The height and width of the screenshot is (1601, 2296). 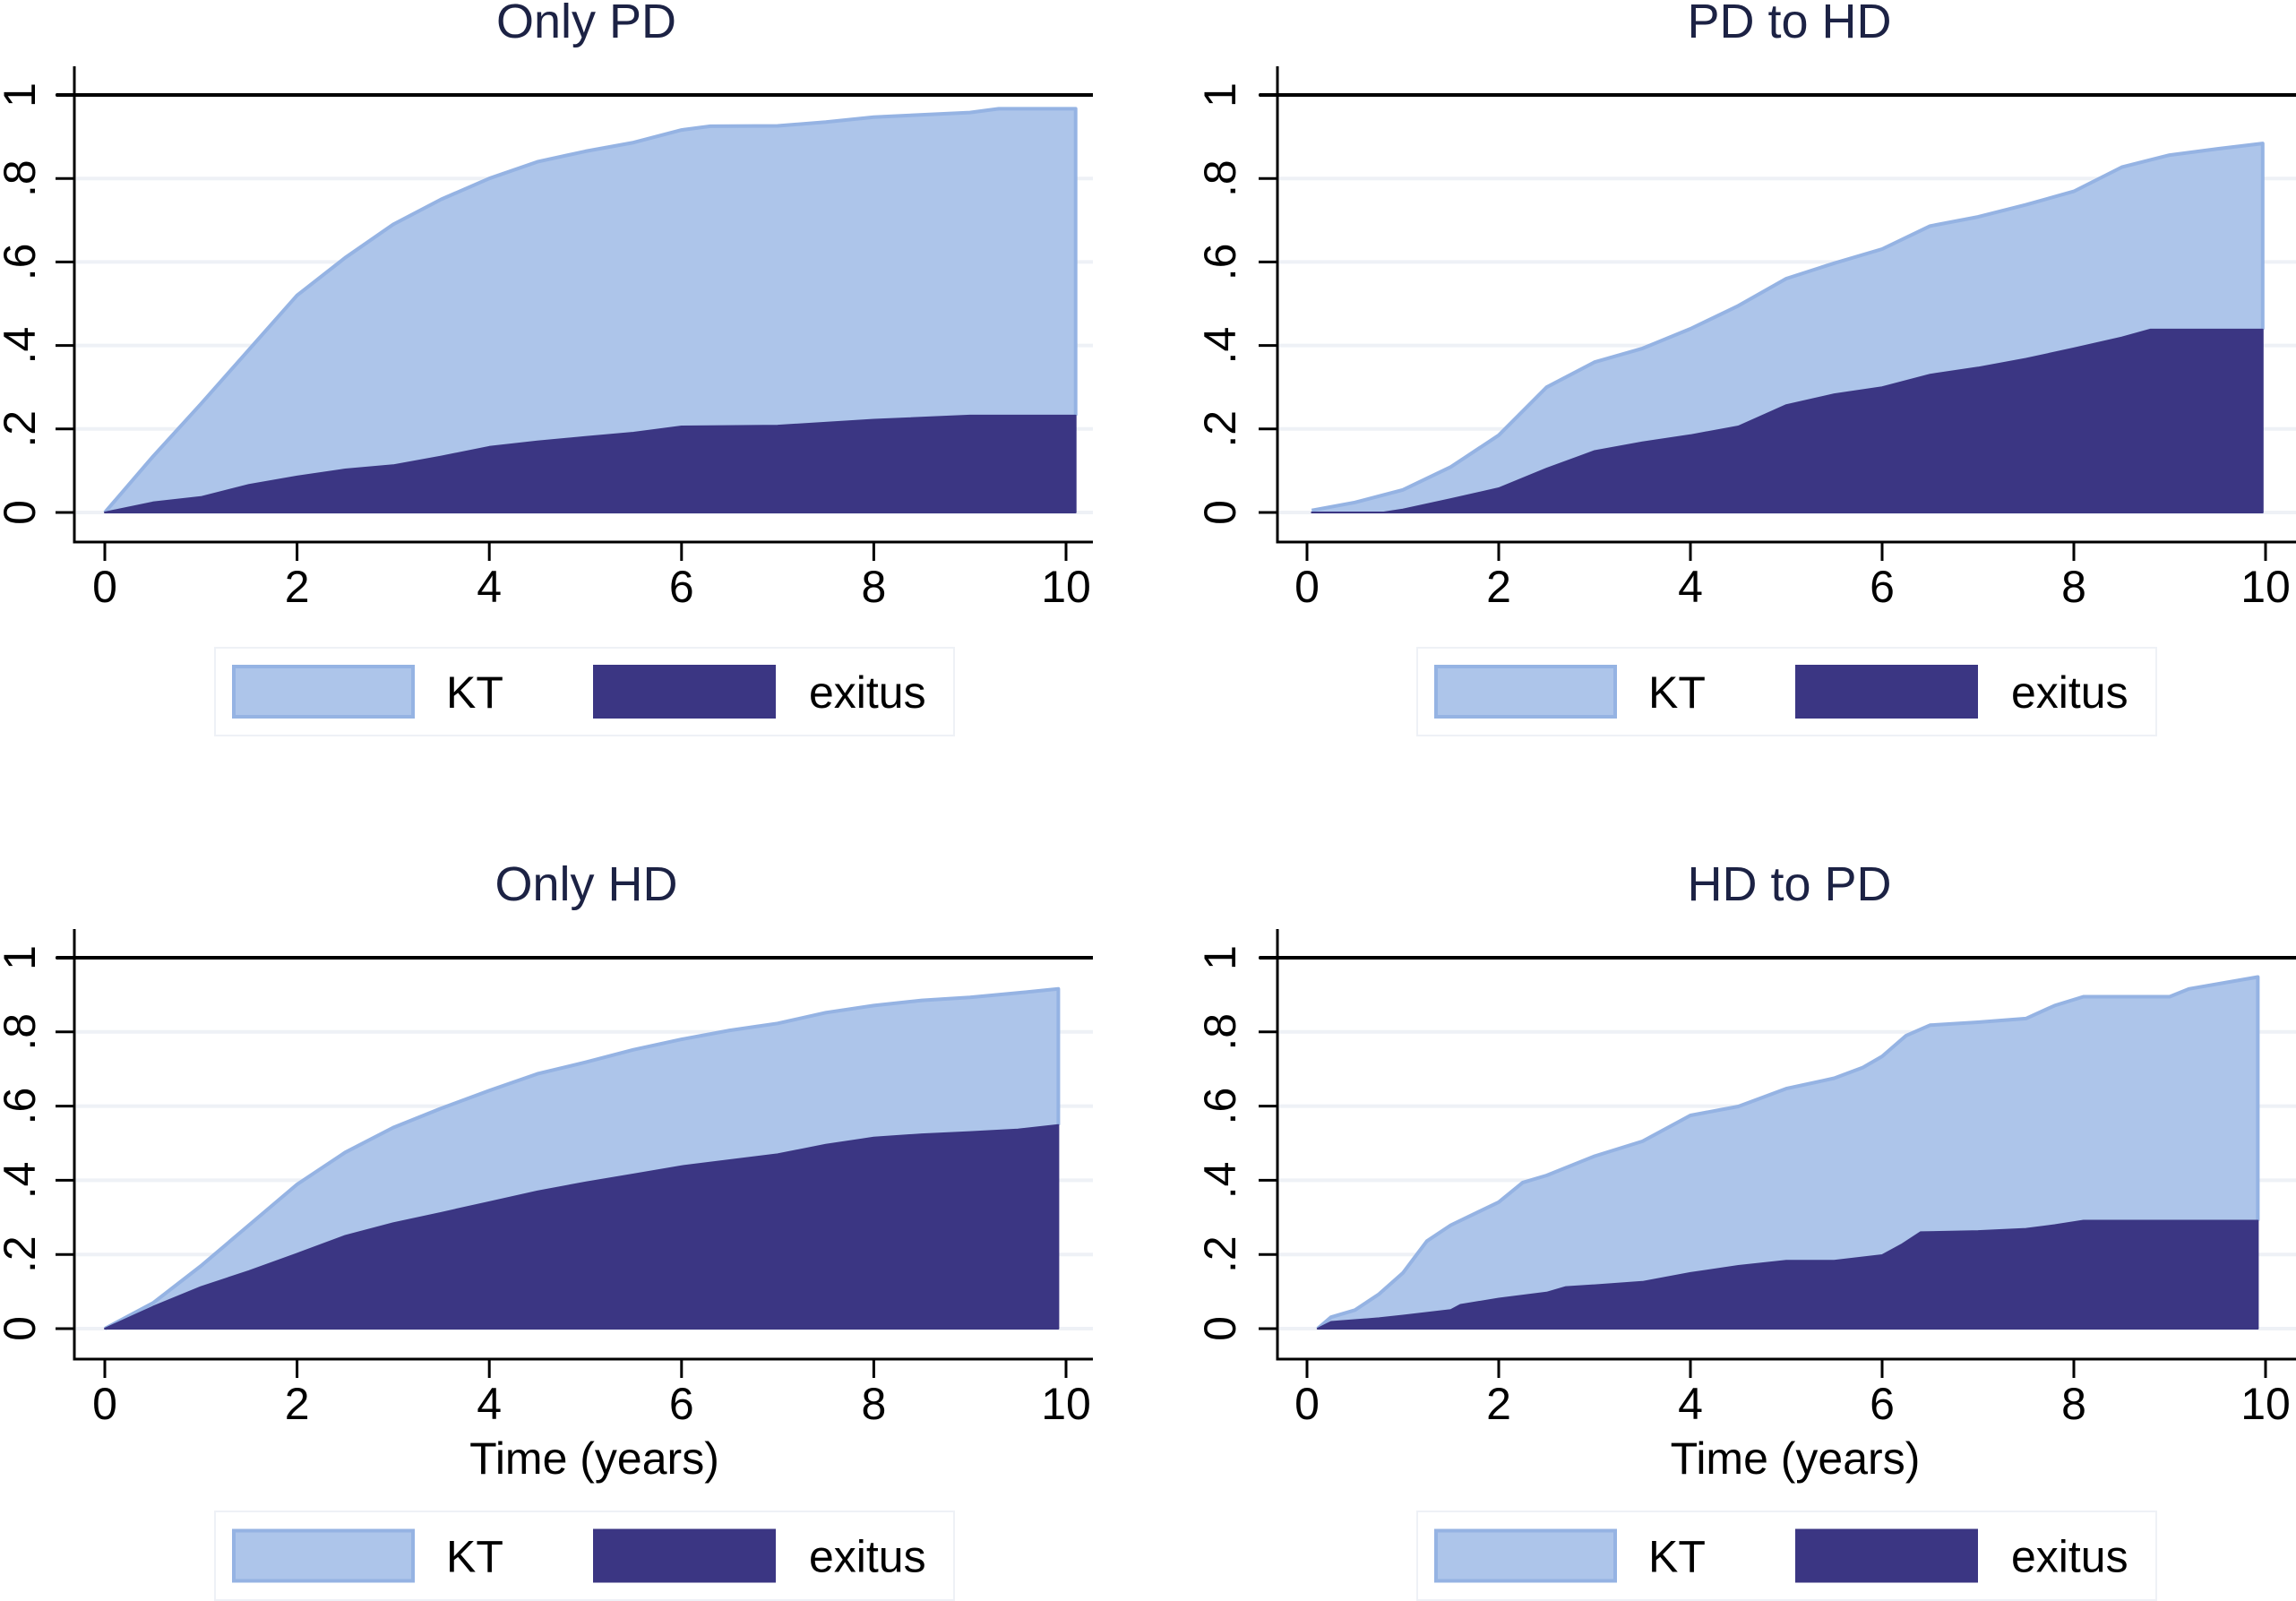 What do you see at coordinates (1789, 24) in the screenshot?
I see `panel-title: PD to HD` at bounding box center [1789, 24].